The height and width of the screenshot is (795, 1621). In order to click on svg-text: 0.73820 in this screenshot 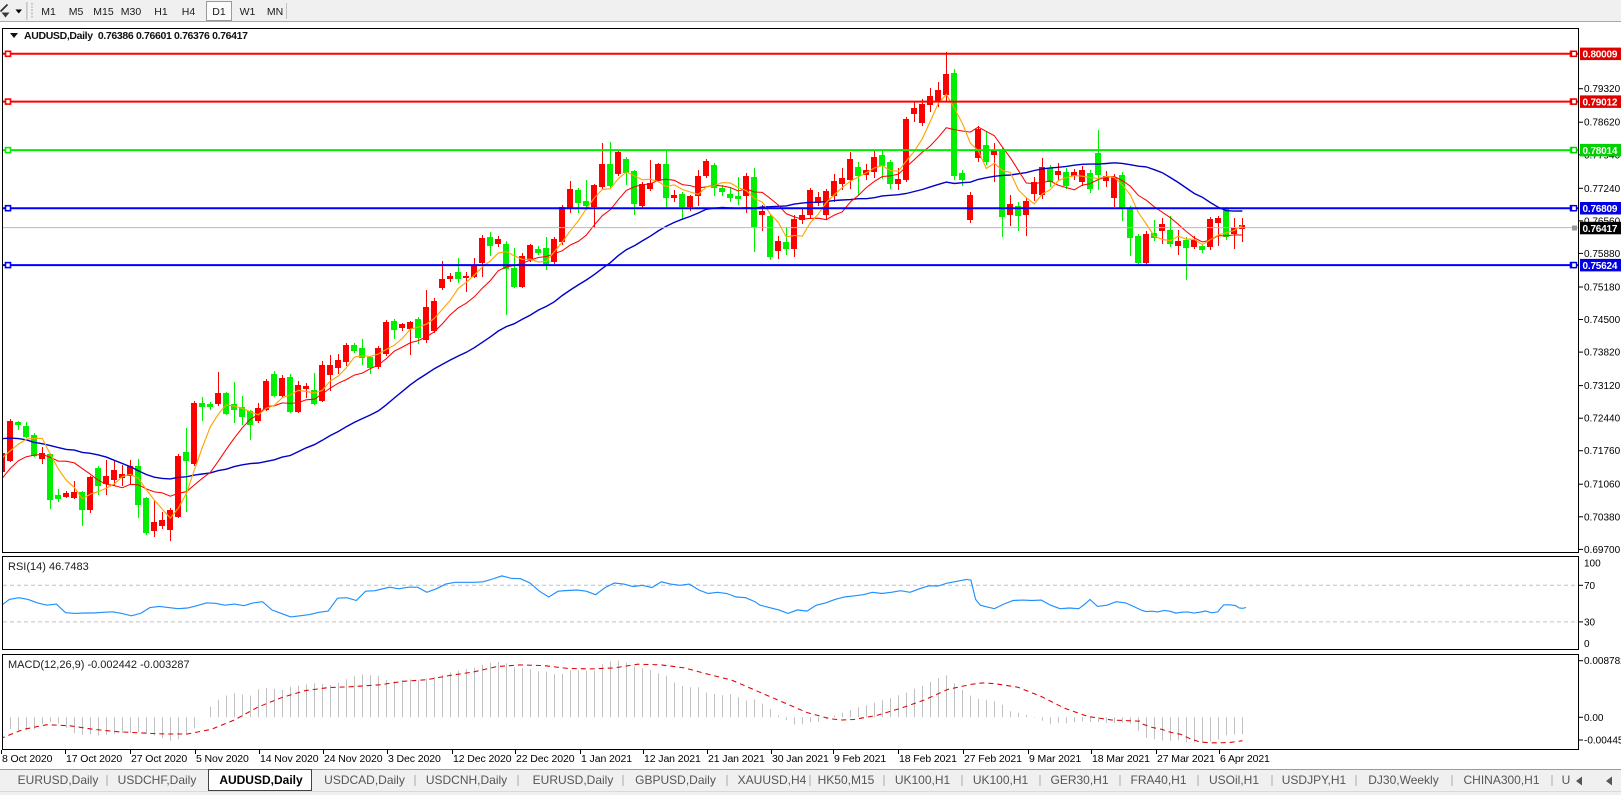, I will do `click(1602, 353)`.